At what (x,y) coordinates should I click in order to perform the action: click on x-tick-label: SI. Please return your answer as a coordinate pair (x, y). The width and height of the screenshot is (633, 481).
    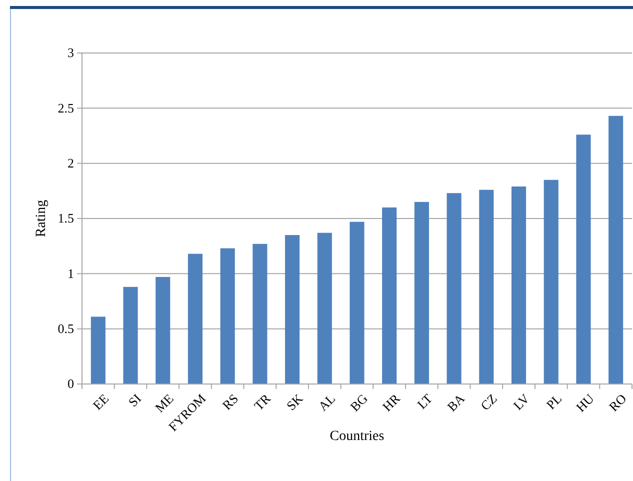
    Looking at the image, I should click on (134, 400).